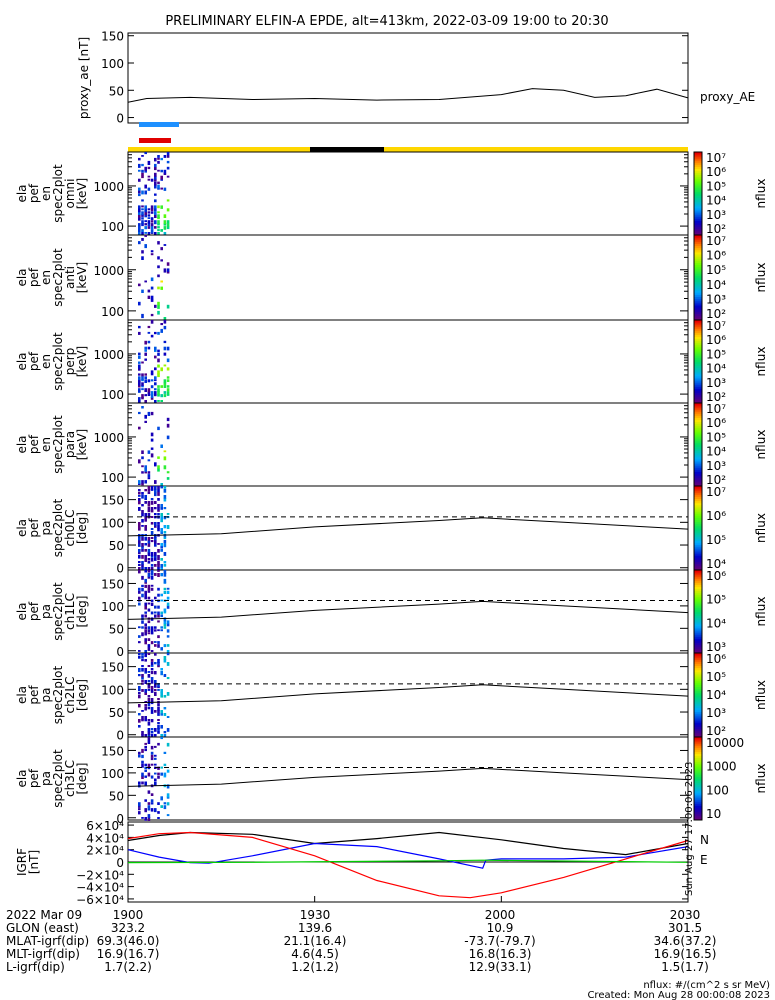 The width and height of the screenshot is (775, 1000). What do you see at coordinates (112, 64) in the screenshot?
I see `proxy-ae-ytick-label: 100` at bounding box center [112, 64].